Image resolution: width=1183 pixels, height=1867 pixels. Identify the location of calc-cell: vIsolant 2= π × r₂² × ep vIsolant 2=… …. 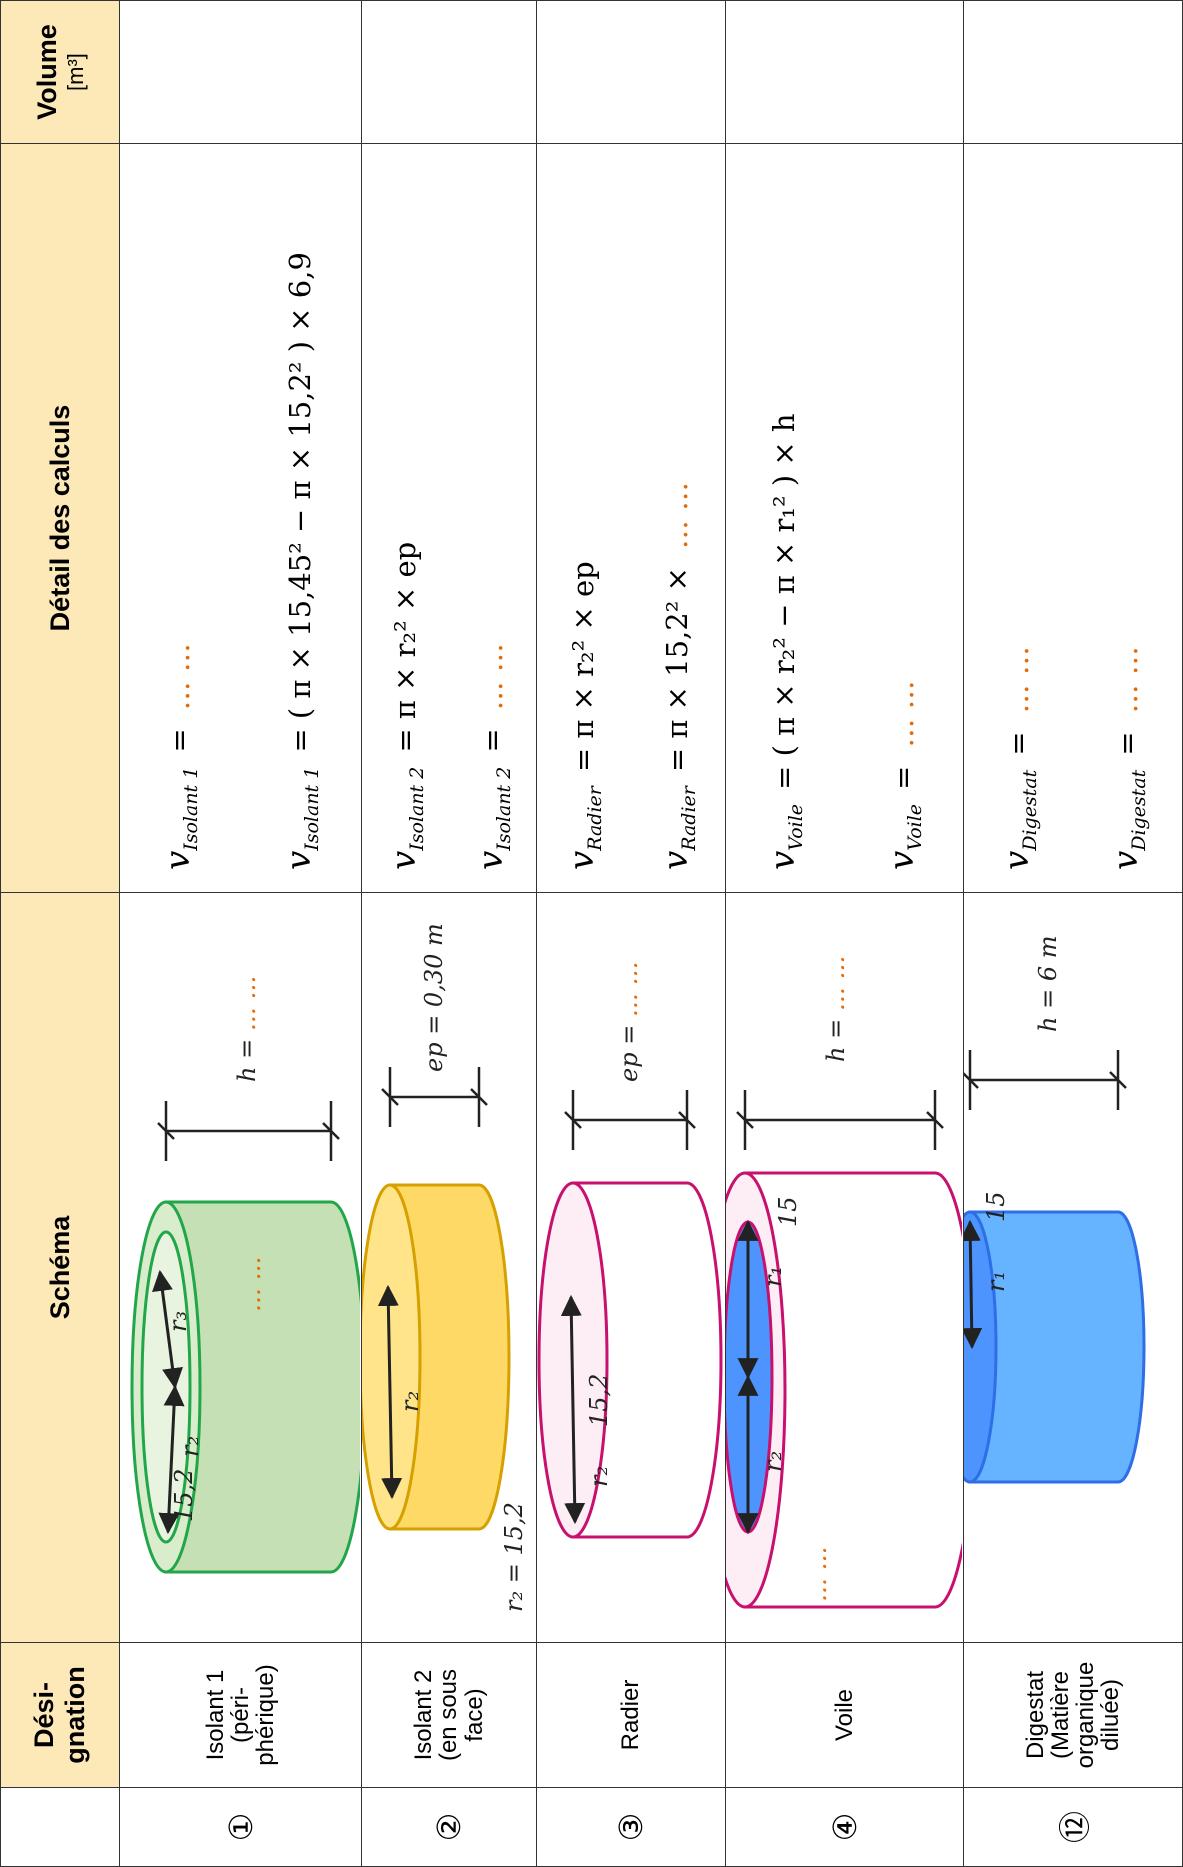
(449, 517).